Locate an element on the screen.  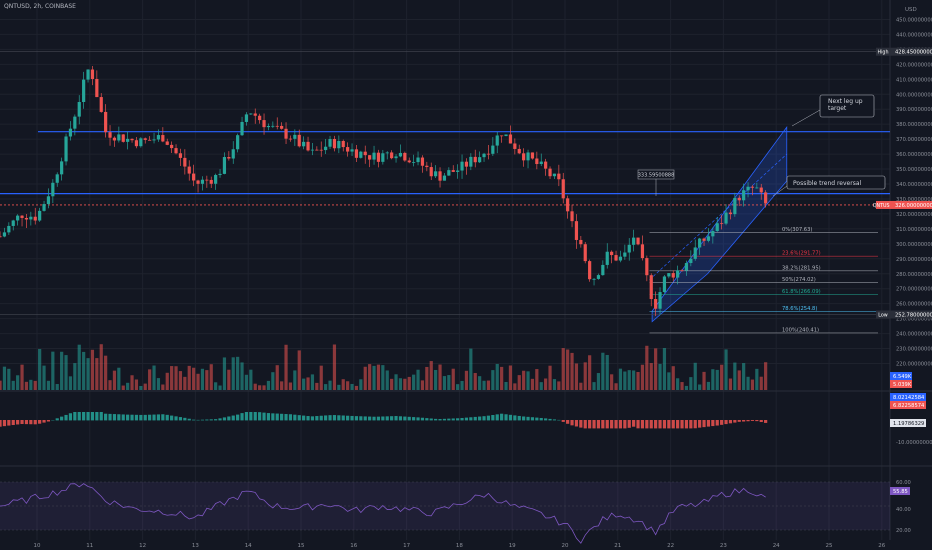
time-tick: 26 is located at coordinates (881, 546).